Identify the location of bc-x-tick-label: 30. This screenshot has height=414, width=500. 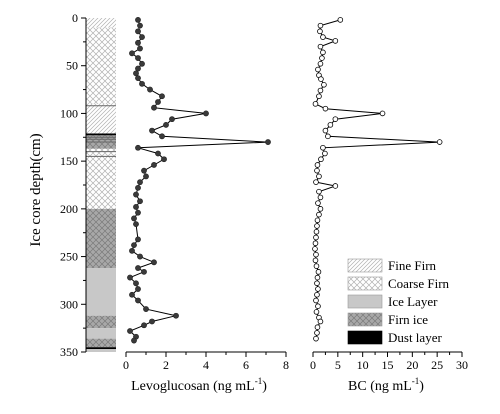
(462, 365).